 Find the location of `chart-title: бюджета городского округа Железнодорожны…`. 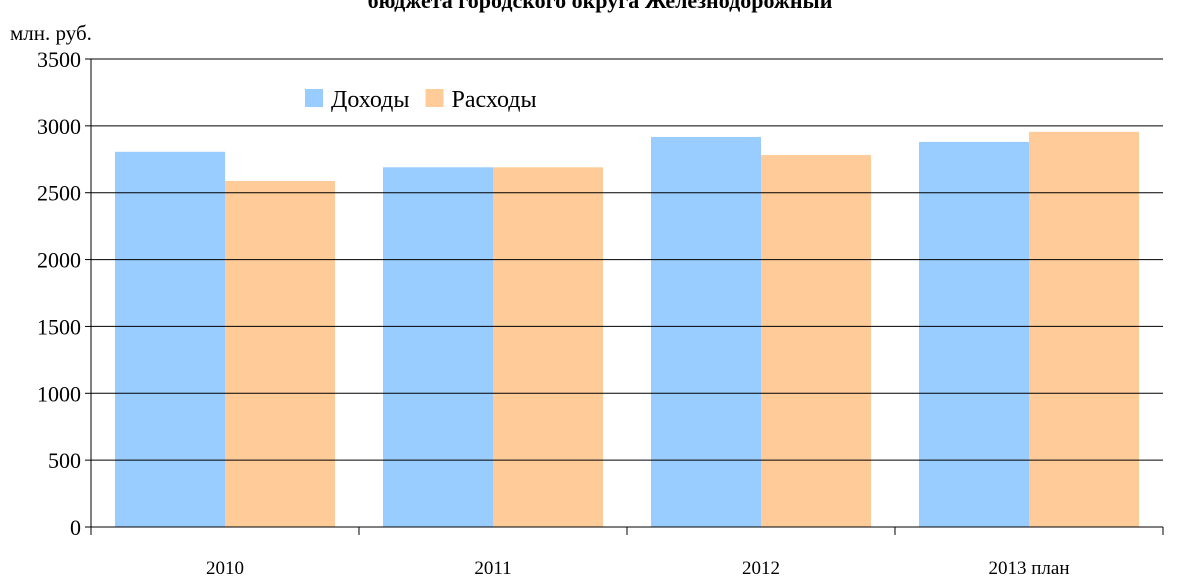

chart-title: бюджета городского округа Железнодорожны… is located at coordinates (600, 6).